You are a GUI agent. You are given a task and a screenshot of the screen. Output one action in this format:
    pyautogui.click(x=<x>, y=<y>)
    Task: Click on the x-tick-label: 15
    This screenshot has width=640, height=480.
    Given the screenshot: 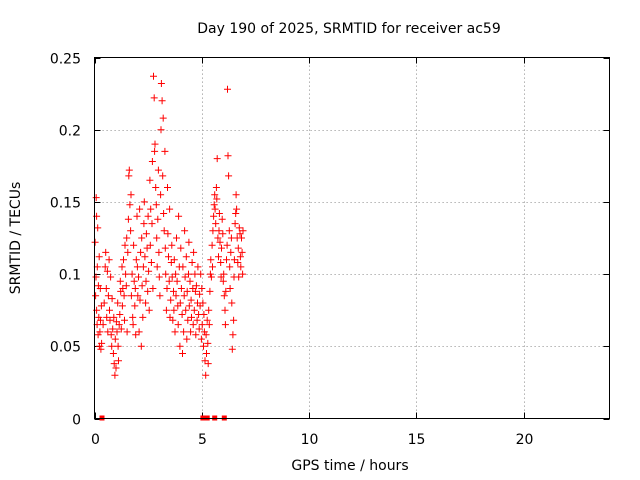 What is the action you would take?
    pyautogui.click(x=417, y=440)
    